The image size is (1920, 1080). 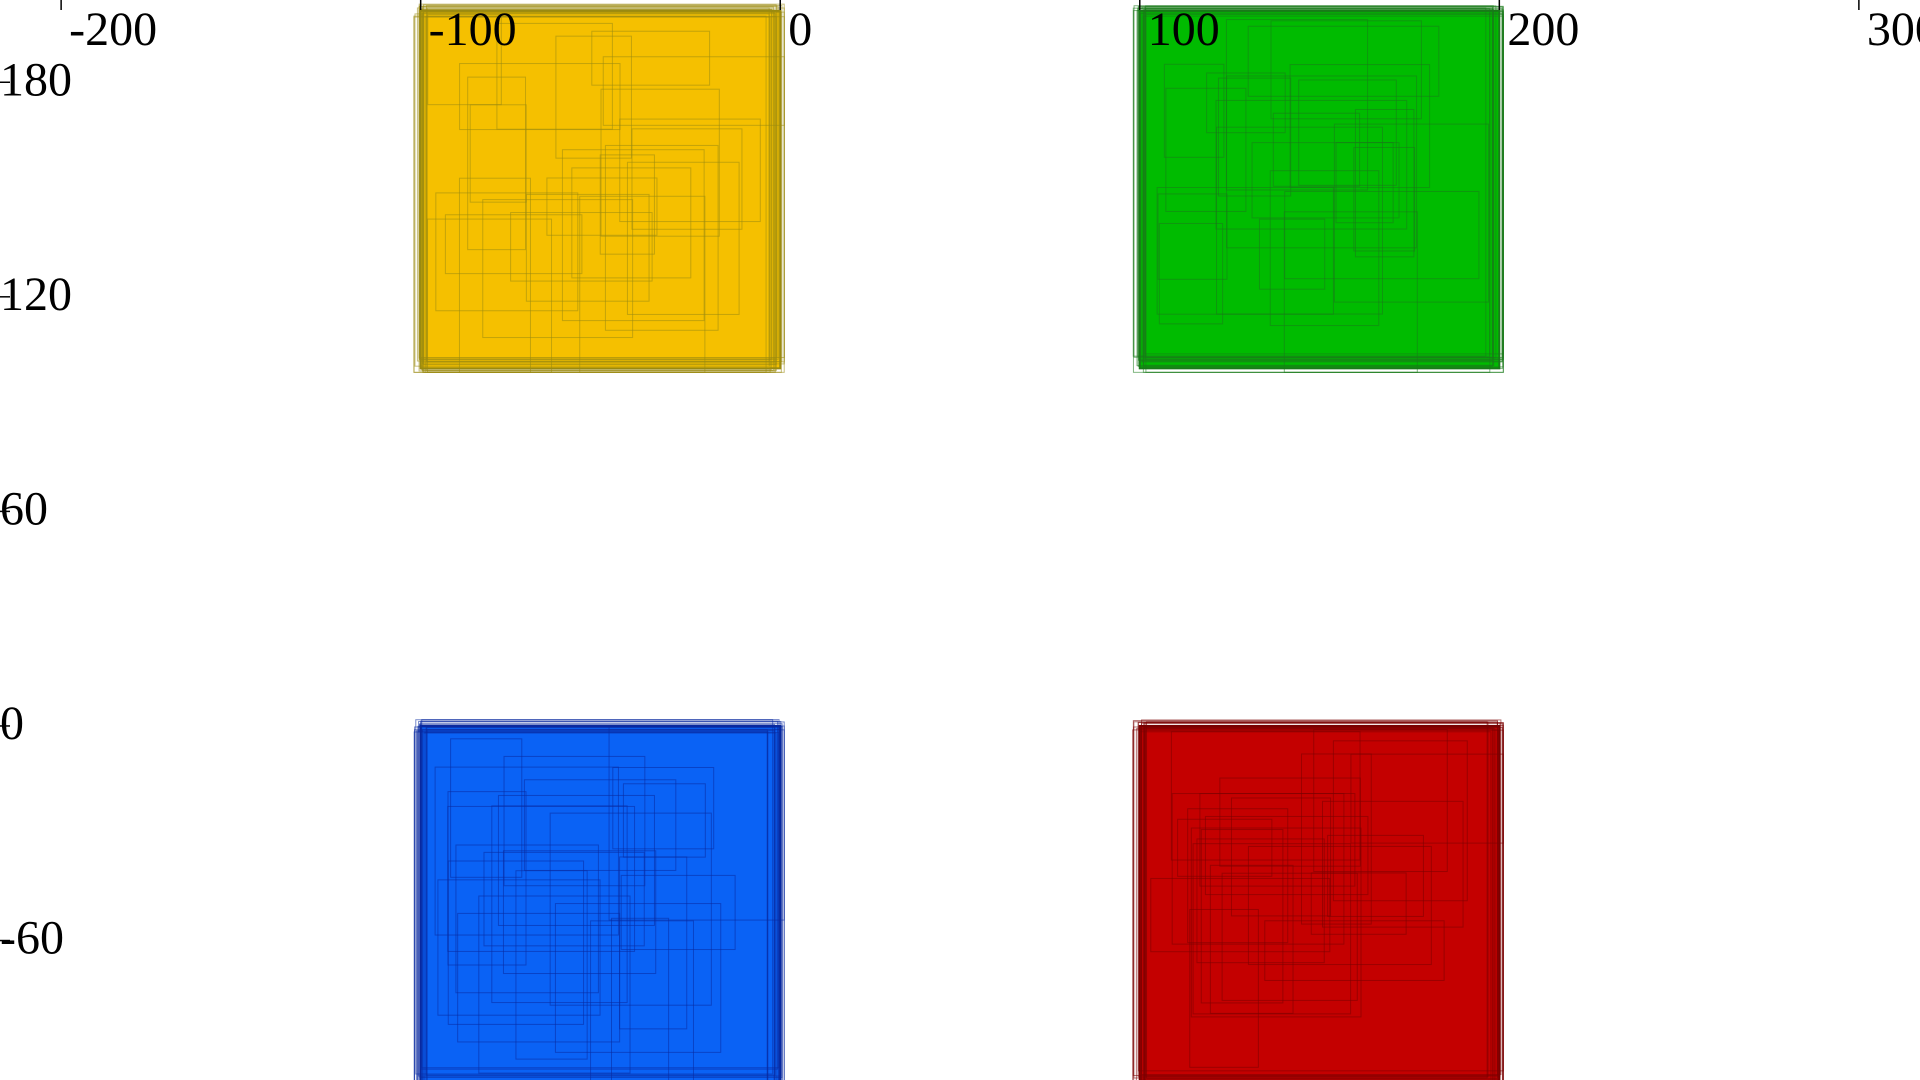 What do you see at coordinates (1184, 29) in the screenshot?
I see `x-tick-label: 100` at bounding box center [1184, 29].